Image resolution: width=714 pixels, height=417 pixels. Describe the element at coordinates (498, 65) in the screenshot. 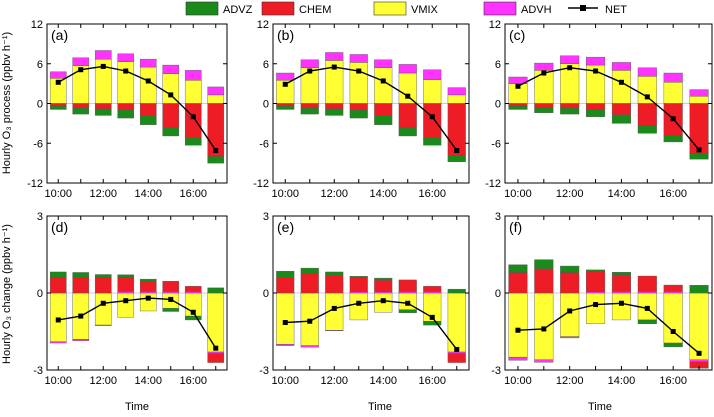

I see `y-tick-label: 6` at that location.